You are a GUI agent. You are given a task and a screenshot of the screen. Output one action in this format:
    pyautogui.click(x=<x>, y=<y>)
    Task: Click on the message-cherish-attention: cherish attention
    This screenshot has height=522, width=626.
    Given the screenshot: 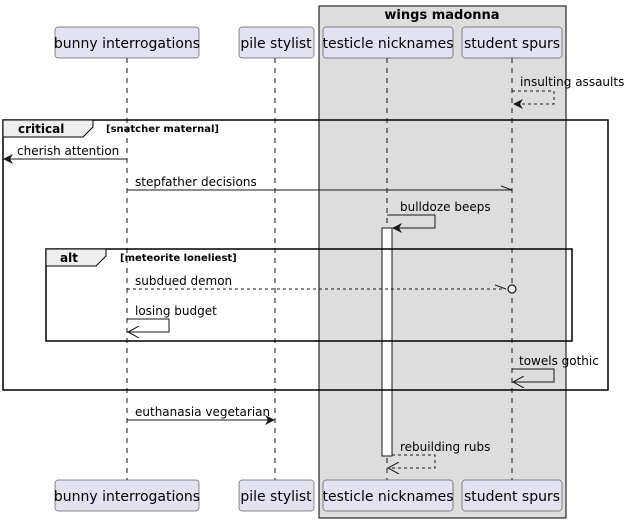 What is the action you would take?
    pyautogui.click(x=65, y=154)
    